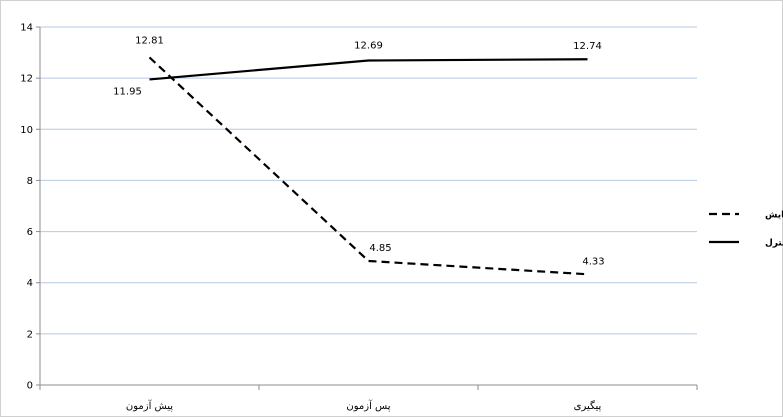 This screenshot has width=783, height=417. I want to click on y-tick-label: 12, so click(26, 79).